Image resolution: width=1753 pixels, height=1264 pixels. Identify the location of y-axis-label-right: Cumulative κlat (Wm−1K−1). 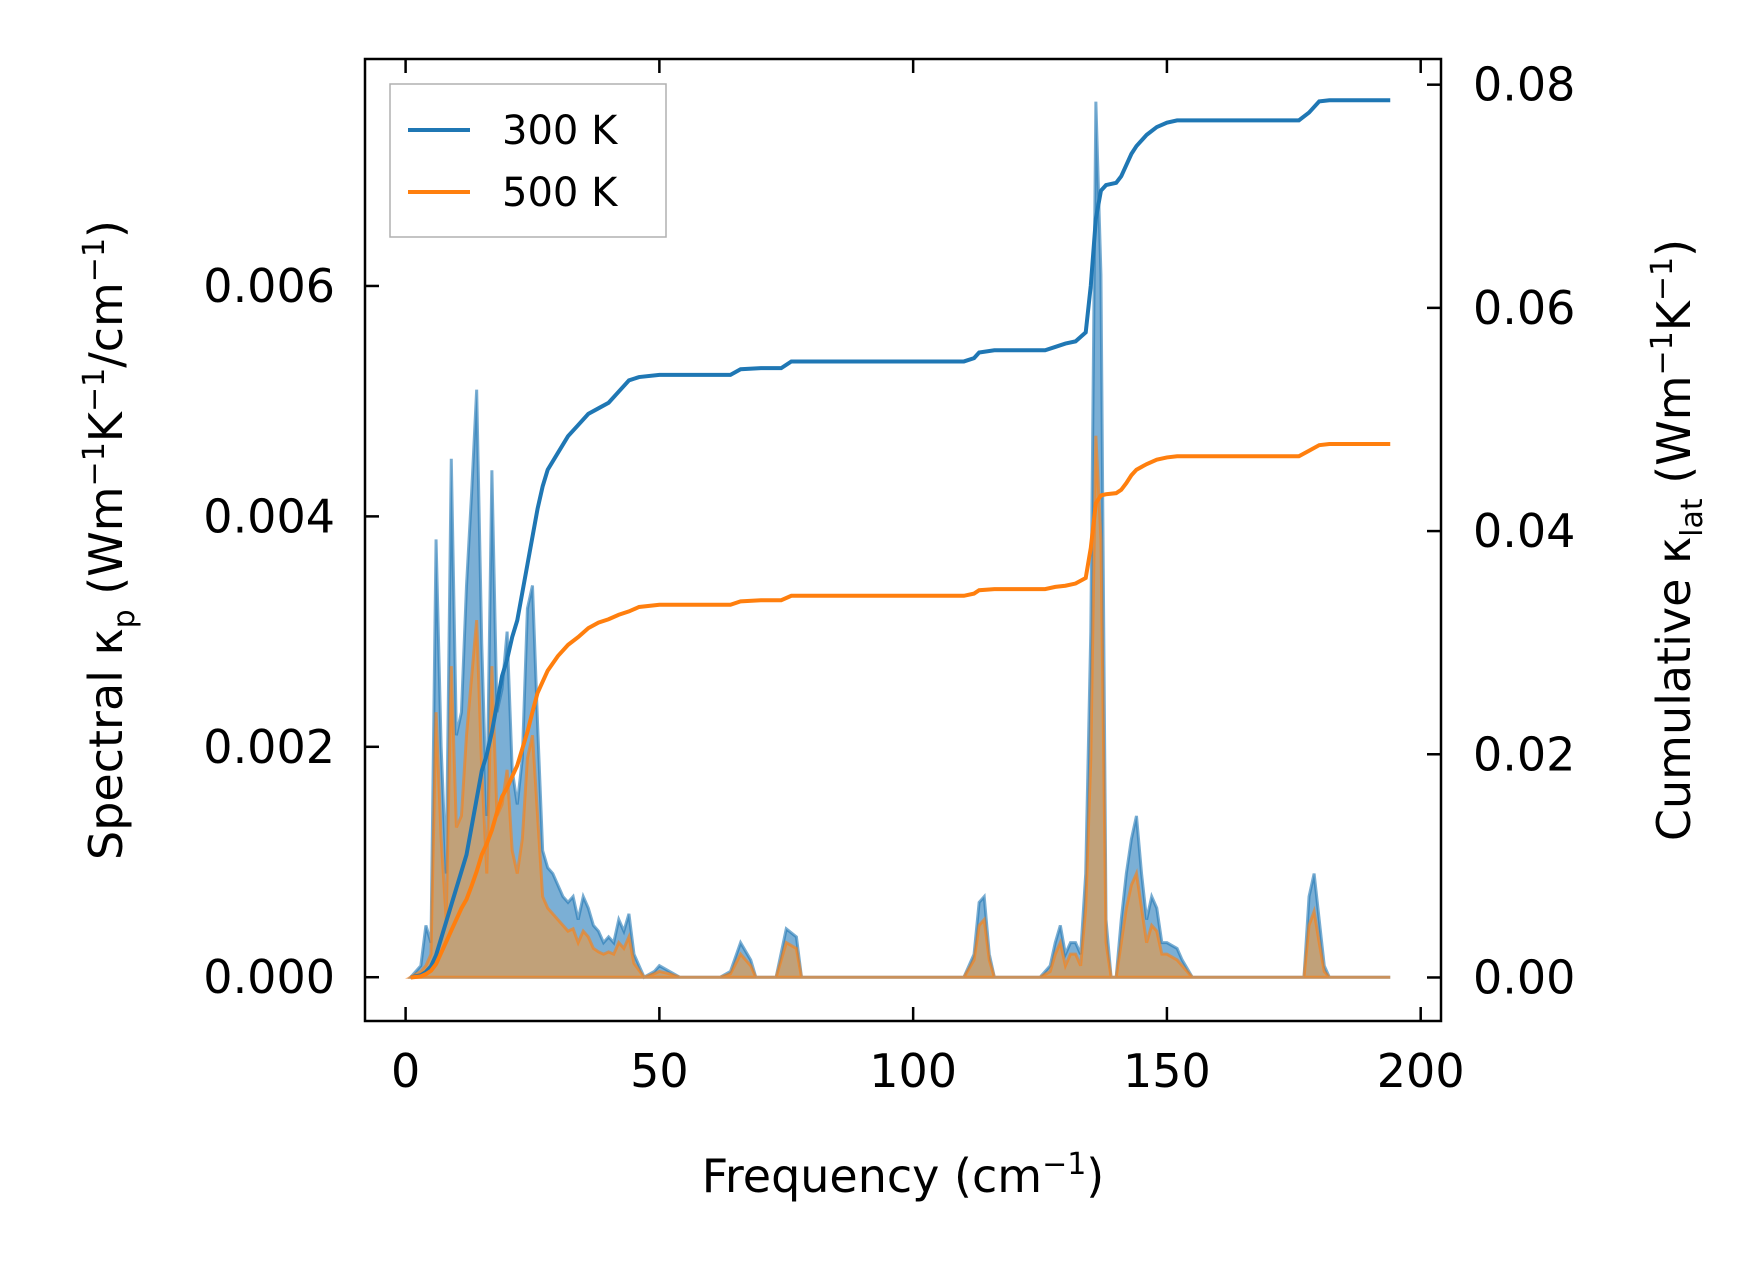
(1677, 540).